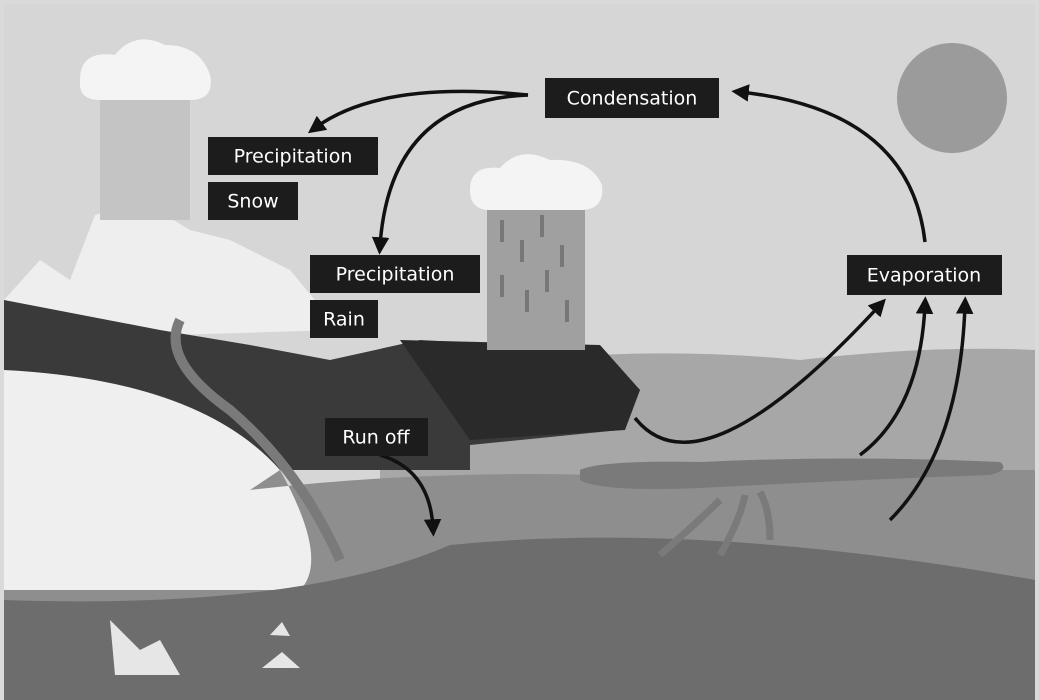 Image resolution: width=1039 pixels, height=700 pixels. I want to click on label-text: Run off, so click(376, 438).